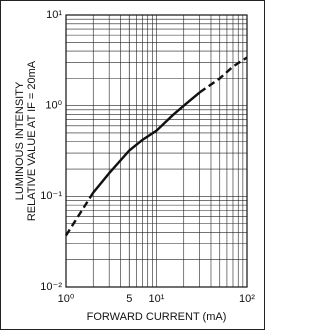 The height and width of the screenshot is (335, 320). What do you see at coordinates (129, 299) in the screenshot?
I see `x-tick-label: 5` at bounding box center [129, 299].